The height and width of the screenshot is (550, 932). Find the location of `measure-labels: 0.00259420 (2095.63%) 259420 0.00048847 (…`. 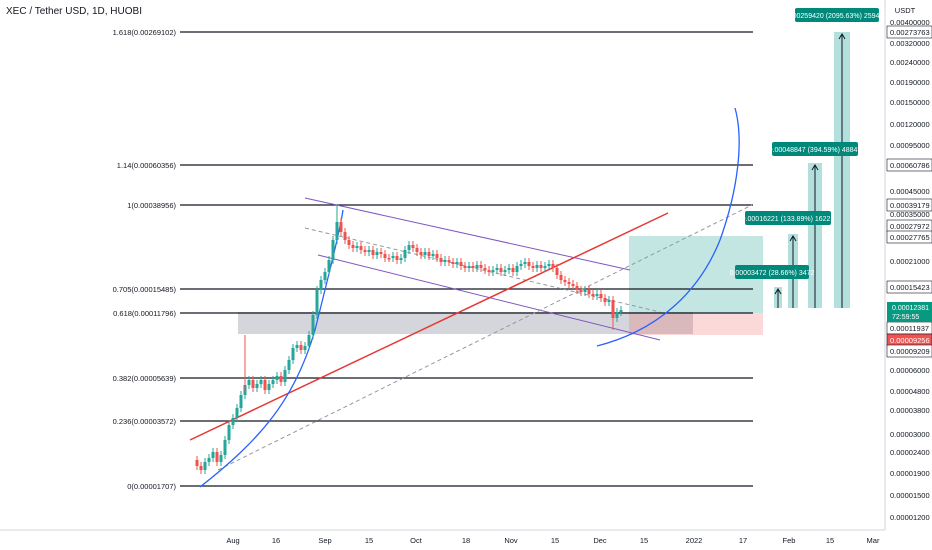

measure-labels: 0.00259420 (2095.63%) 259420 0.00048847 (… is located at coordinates (808, 143).